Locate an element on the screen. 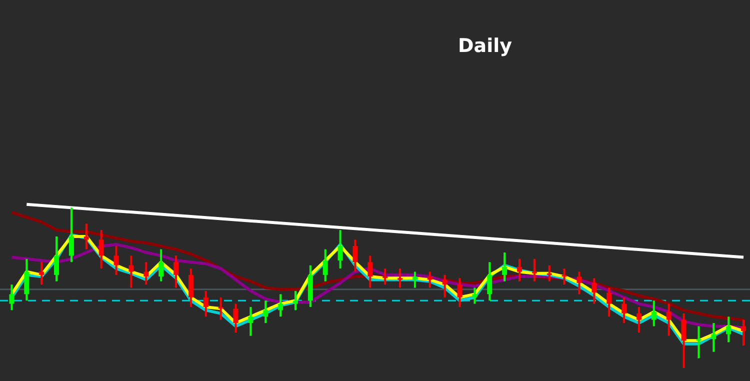 The height and width of the screenshot is (381, 750). chart-title: Daily is located at coordinates (485, 46).